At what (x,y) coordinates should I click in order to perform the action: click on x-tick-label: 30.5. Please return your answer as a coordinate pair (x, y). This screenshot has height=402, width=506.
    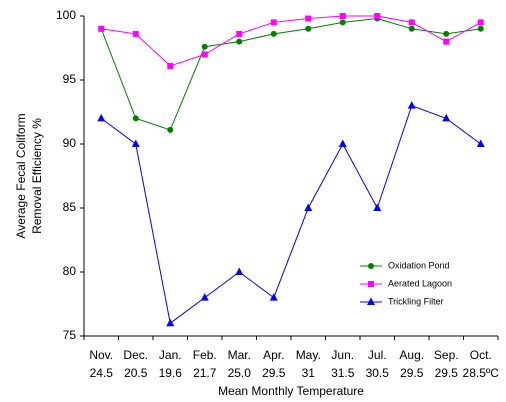
    Looking at the image, I should click on (378, 373).